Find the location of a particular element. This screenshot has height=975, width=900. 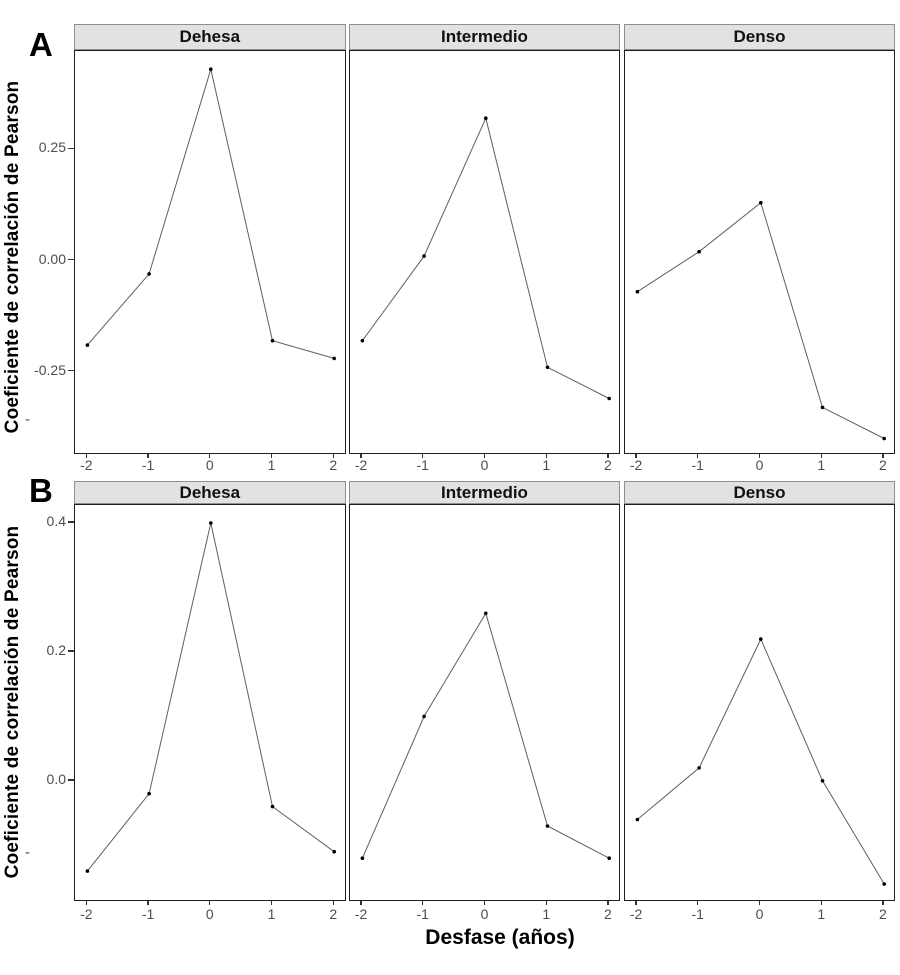

panel-label-a: A is located at coordinates (41, 44).